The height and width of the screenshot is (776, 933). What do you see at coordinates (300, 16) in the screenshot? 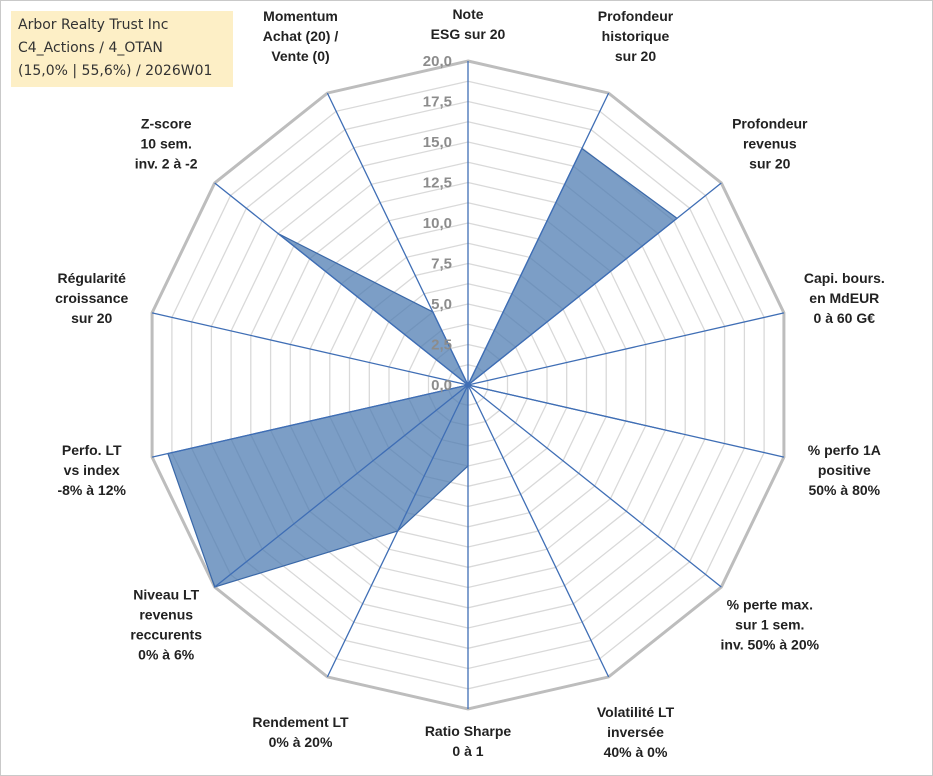
I see `axis-label-line: Momentum` at bounding box center [300, 16].